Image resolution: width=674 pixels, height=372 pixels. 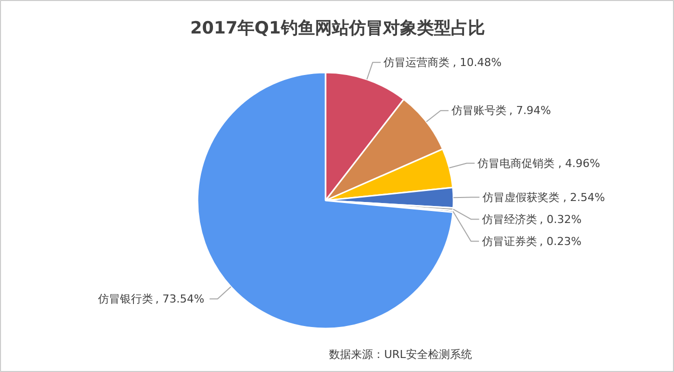 What do you see at coordinates (478, 111) in the screenshot?
I see `slice-label: 仿冒账号类` at bounding box center [478, 111].